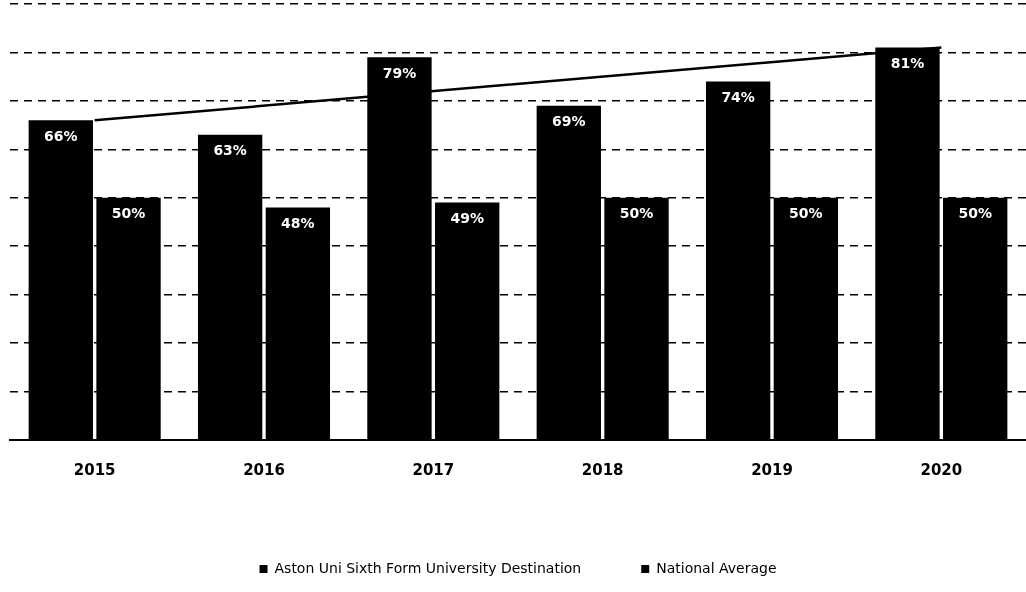 Image resolution: width=1026 pixels, height=592 pixels. Describe the element at coordinates (433, 469) in the screenshot. I see `x-tick-label: 2017` at that location.